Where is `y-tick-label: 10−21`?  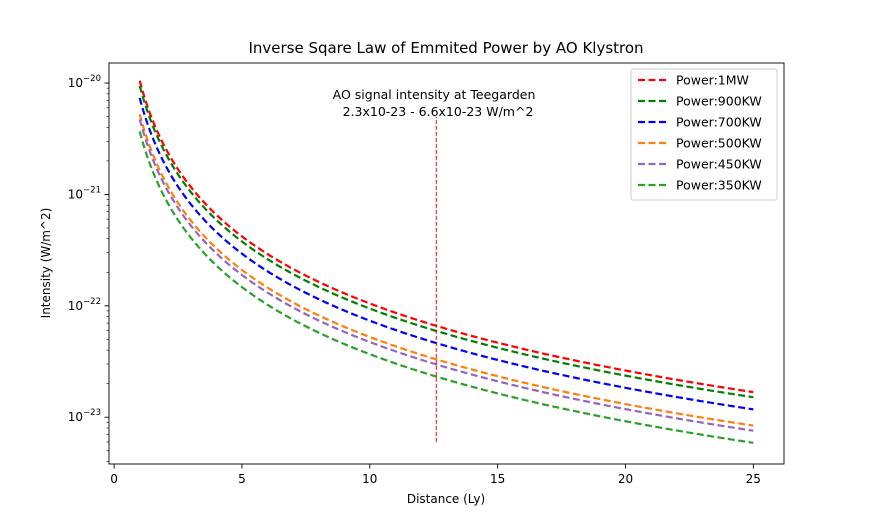 y-tick-label: 10−21 is located at coordinates (84, 193).